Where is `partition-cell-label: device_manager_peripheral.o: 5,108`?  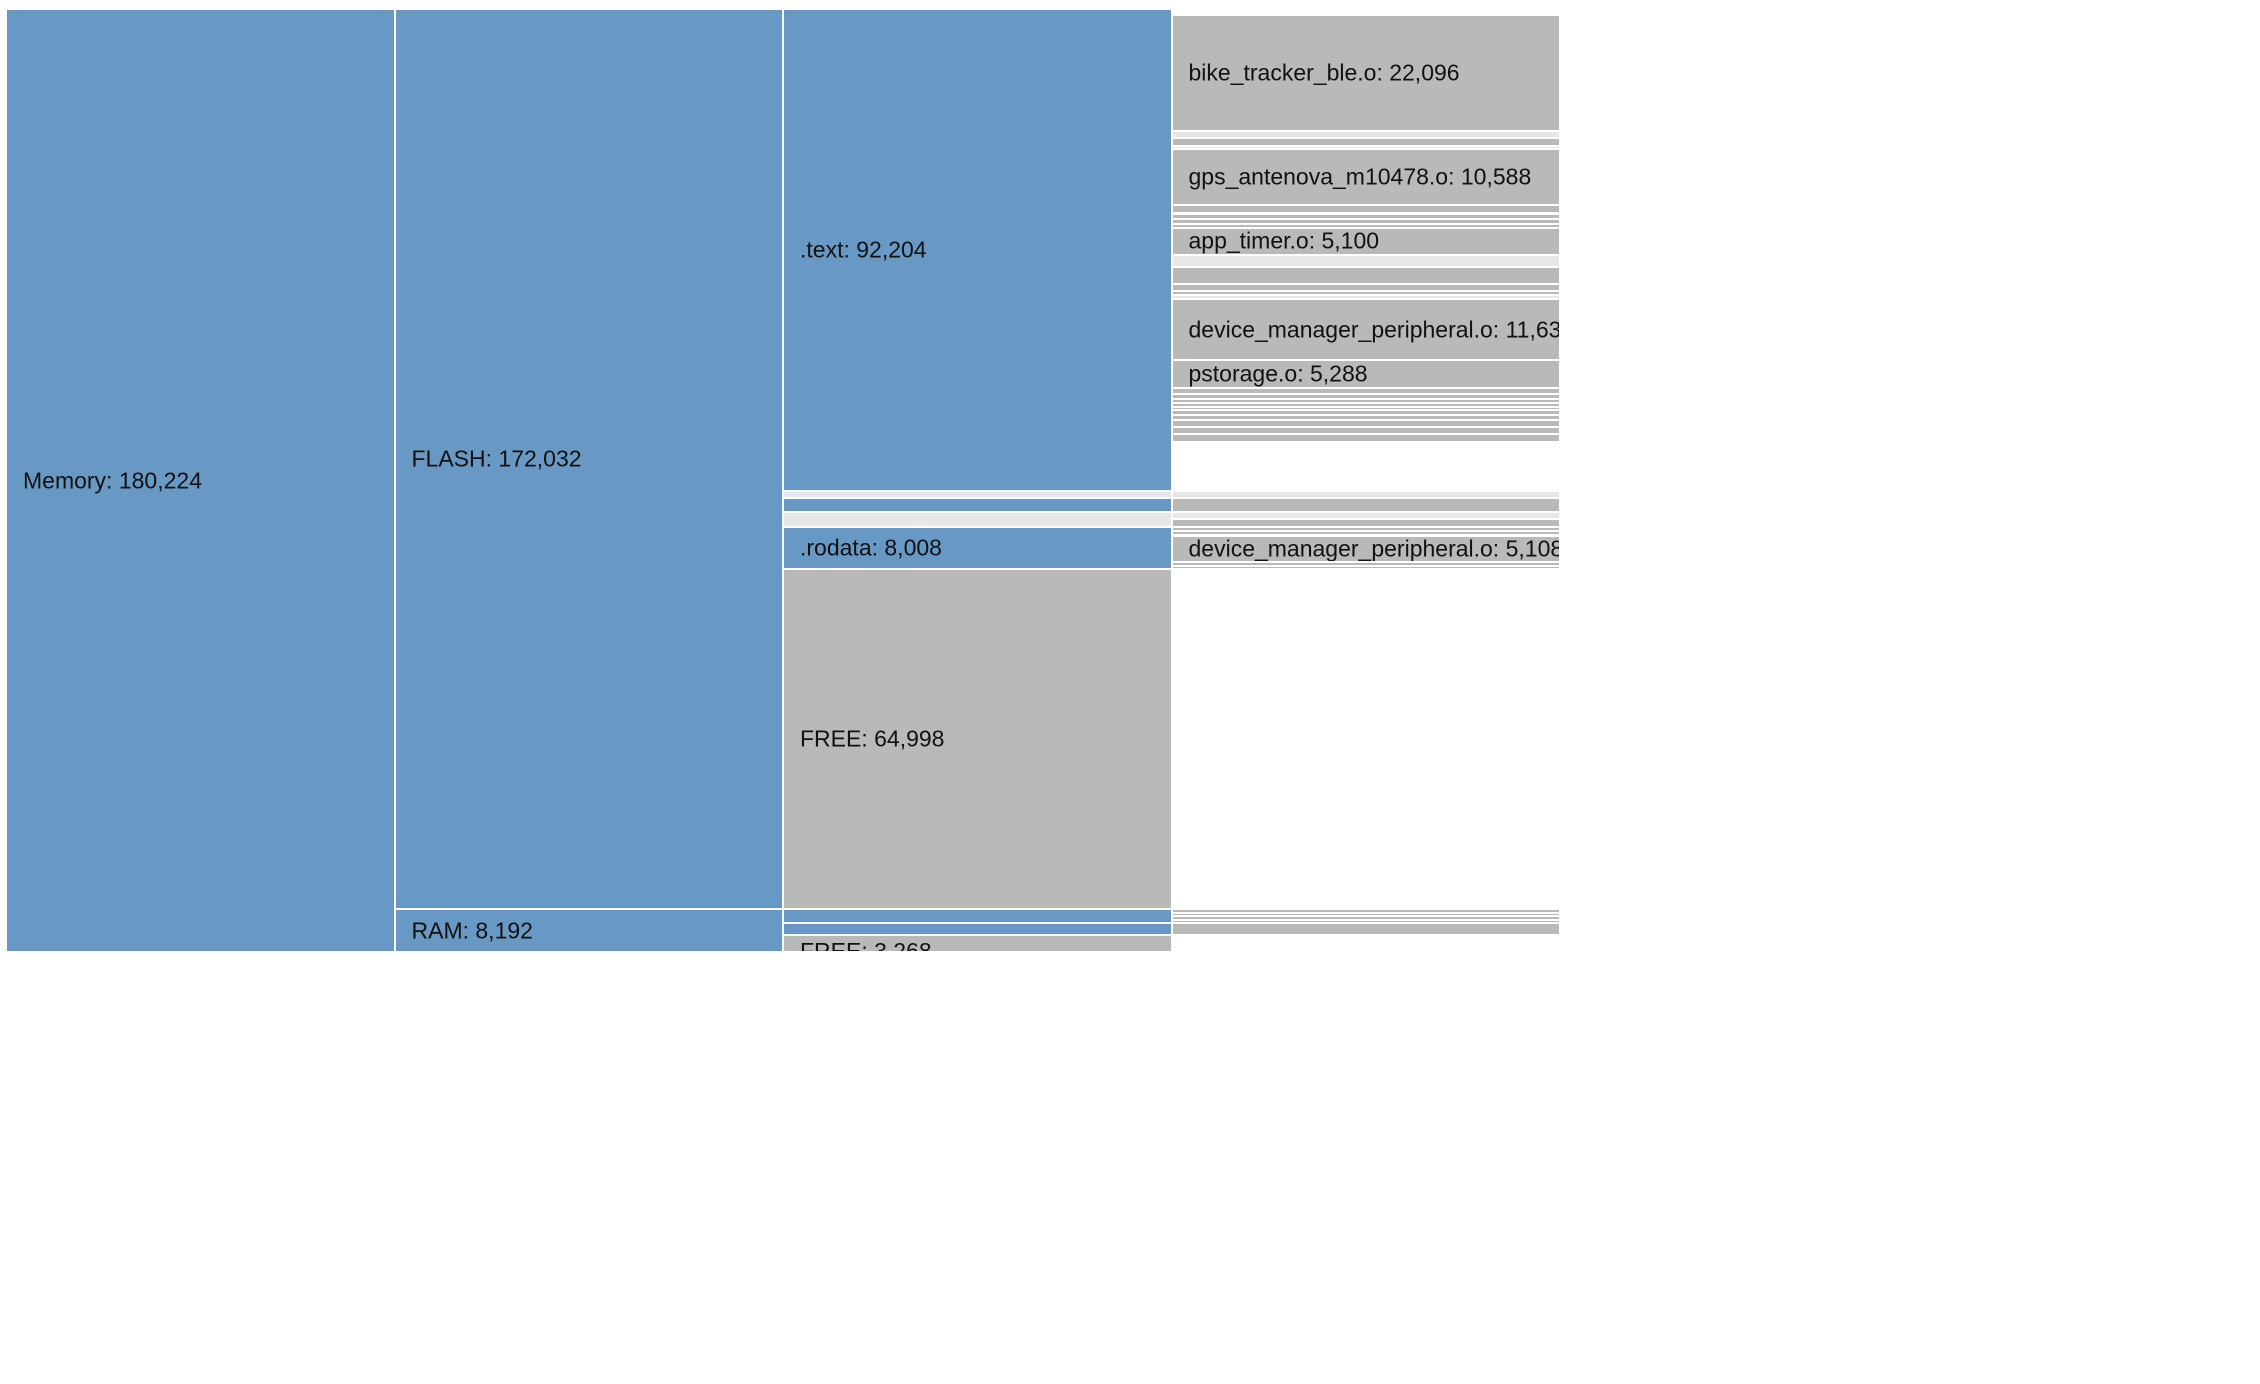
partition-cell-label: device_manager_peripheral.o: 5,108 is located at coordinates (1374, 548).